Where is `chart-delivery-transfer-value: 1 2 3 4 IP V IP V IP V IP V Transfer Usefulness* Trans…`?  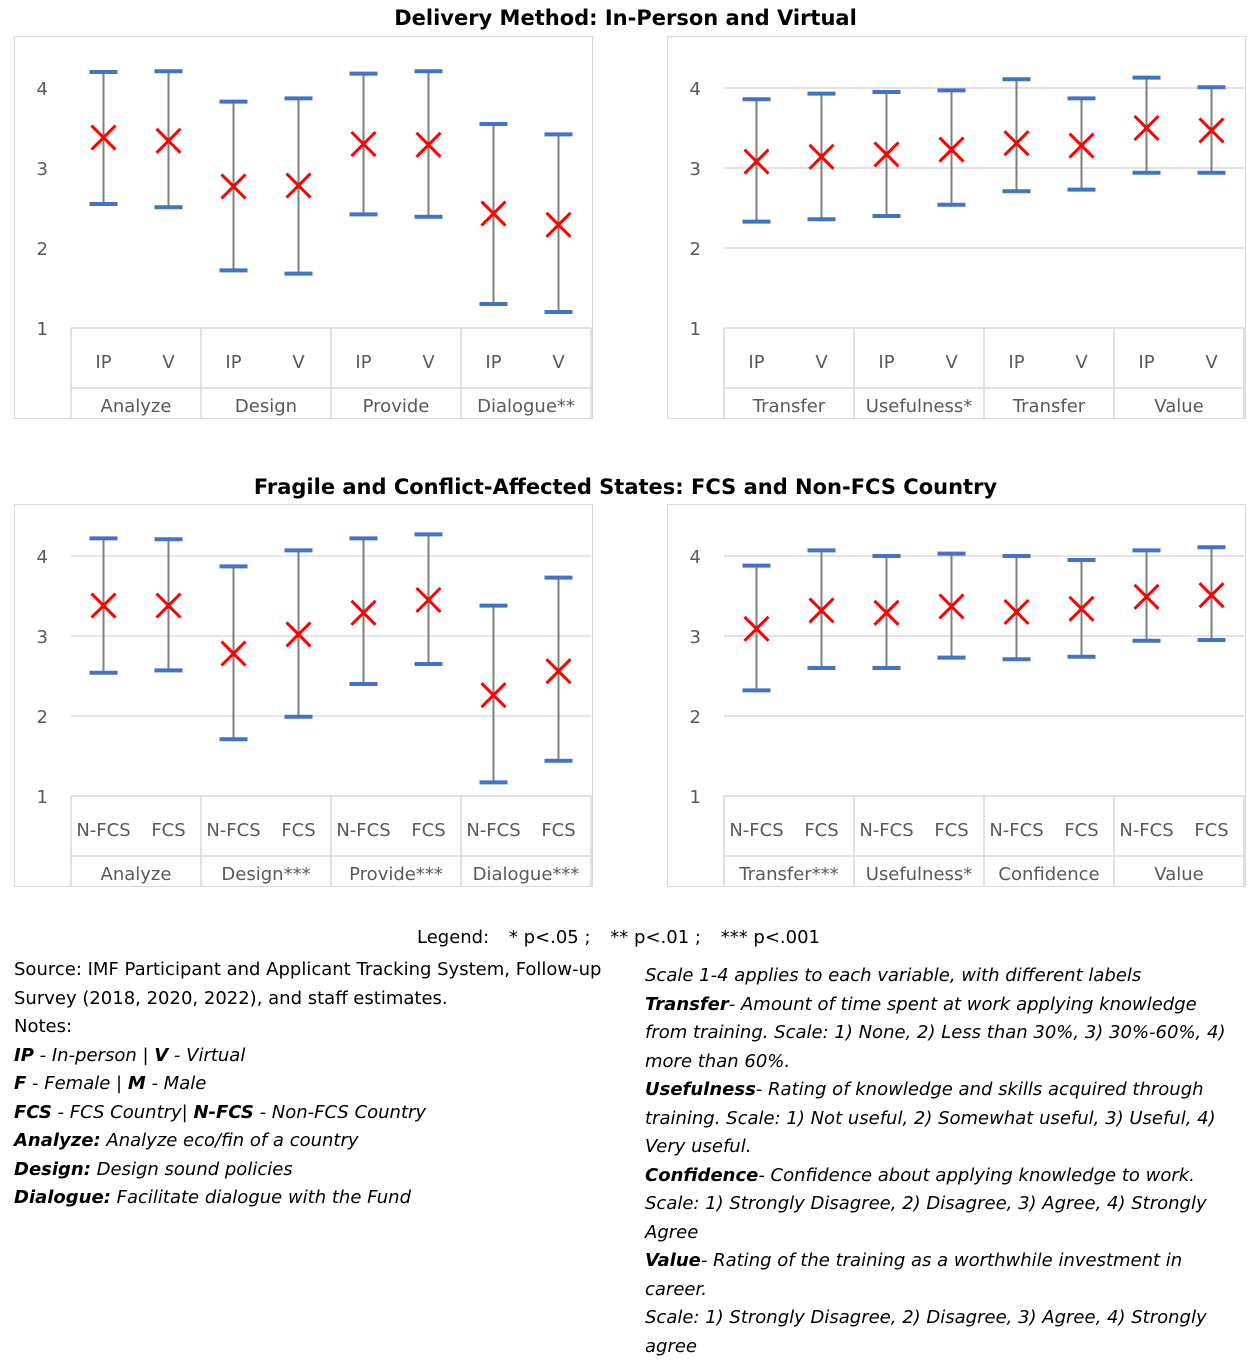 chart-delivery-transfer-value: 1 2 3 4 IP V IP V IP V IP V Transfer Usefulness* Trans… is located at coordinates (956, 227).